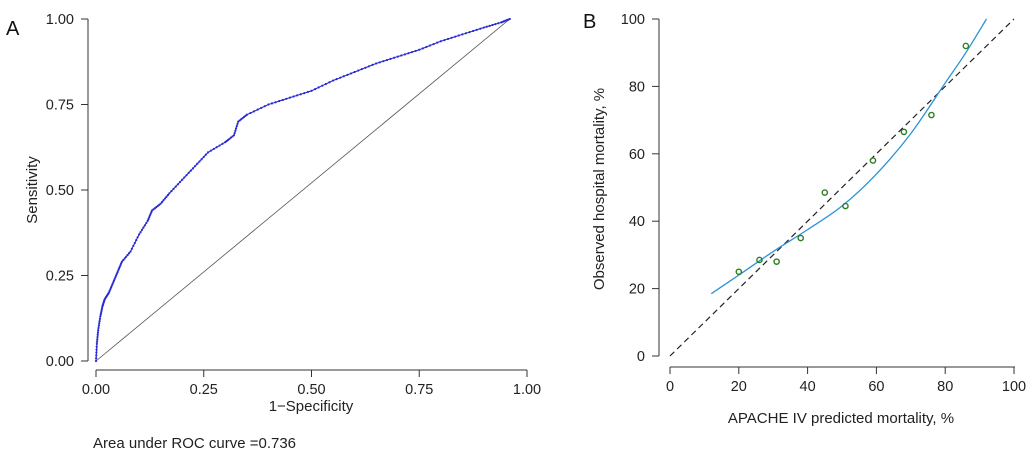 This screenshot has height=457, width=1027. Describe the element at coordinates (60, 362) in the screenshot. I see `panel-a-y-tick-label: 0.00` at that location.